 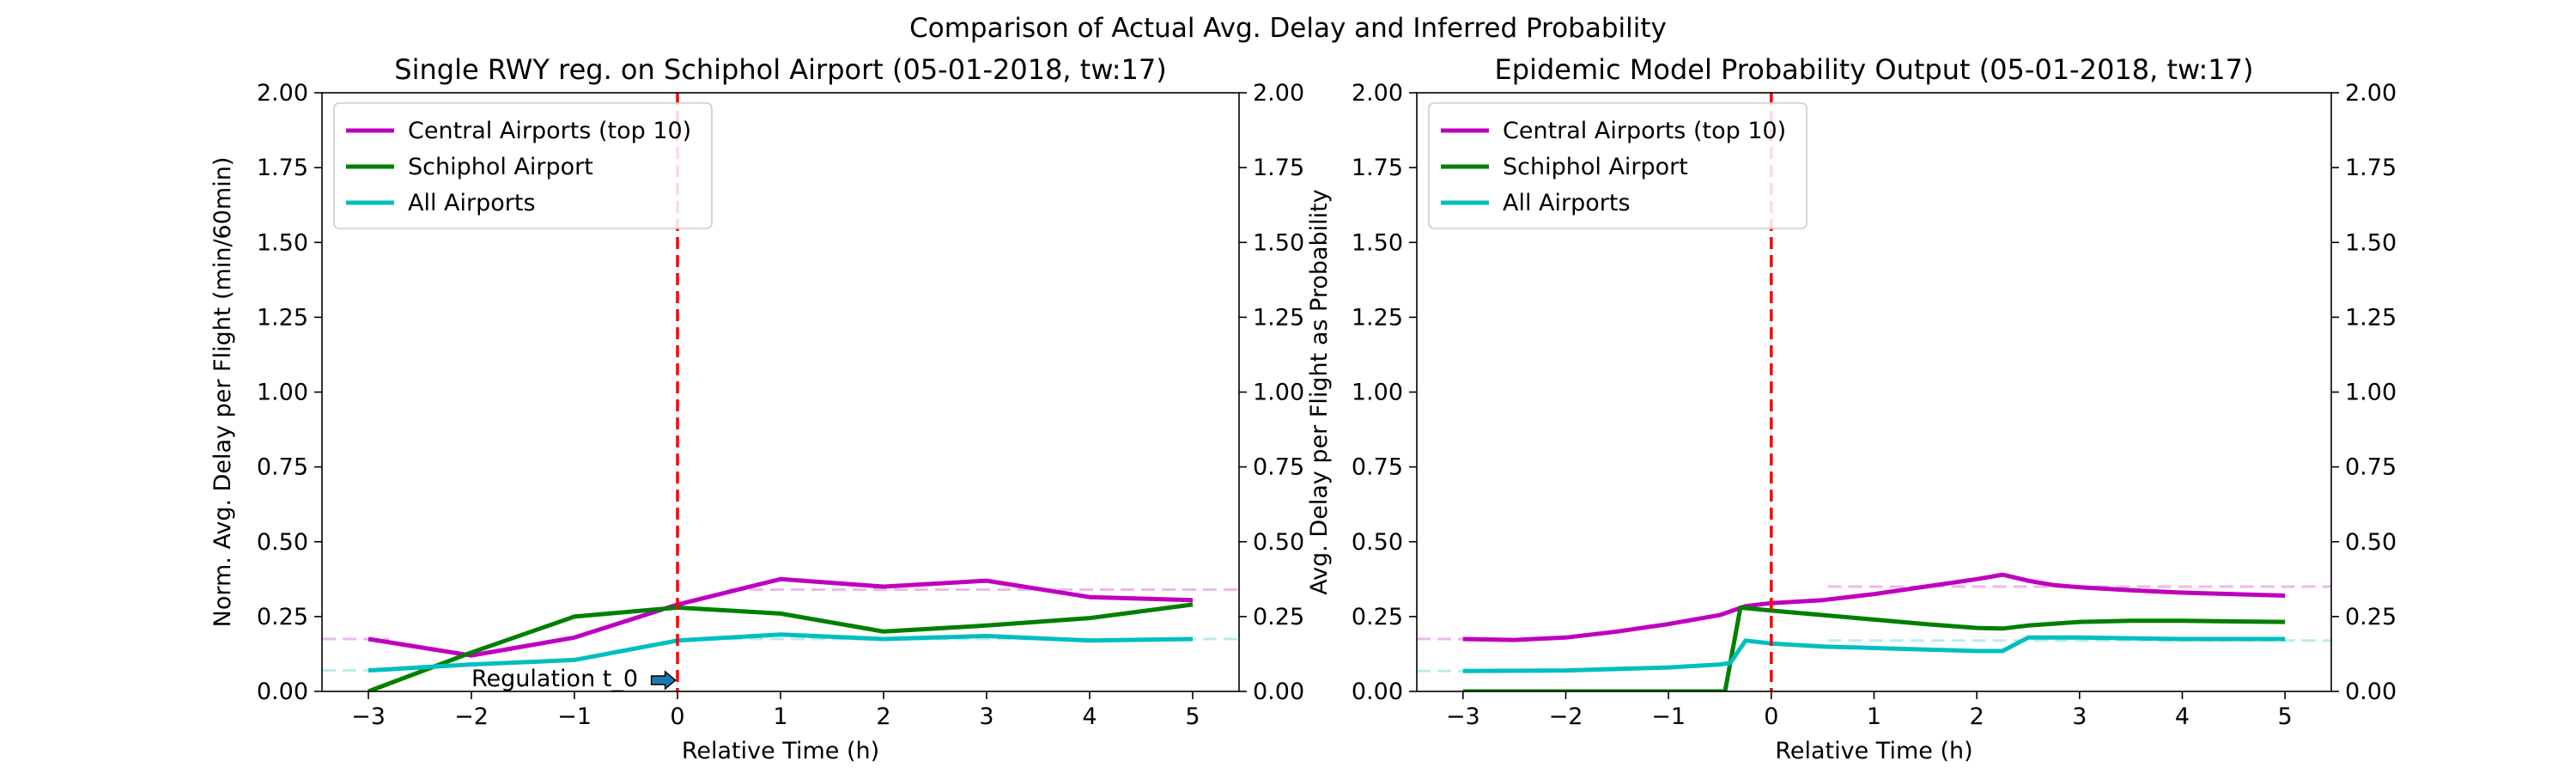 I want to click on y-axis-label: Avg. Delay per Flight as Probability, so click(x=1319, y=392).